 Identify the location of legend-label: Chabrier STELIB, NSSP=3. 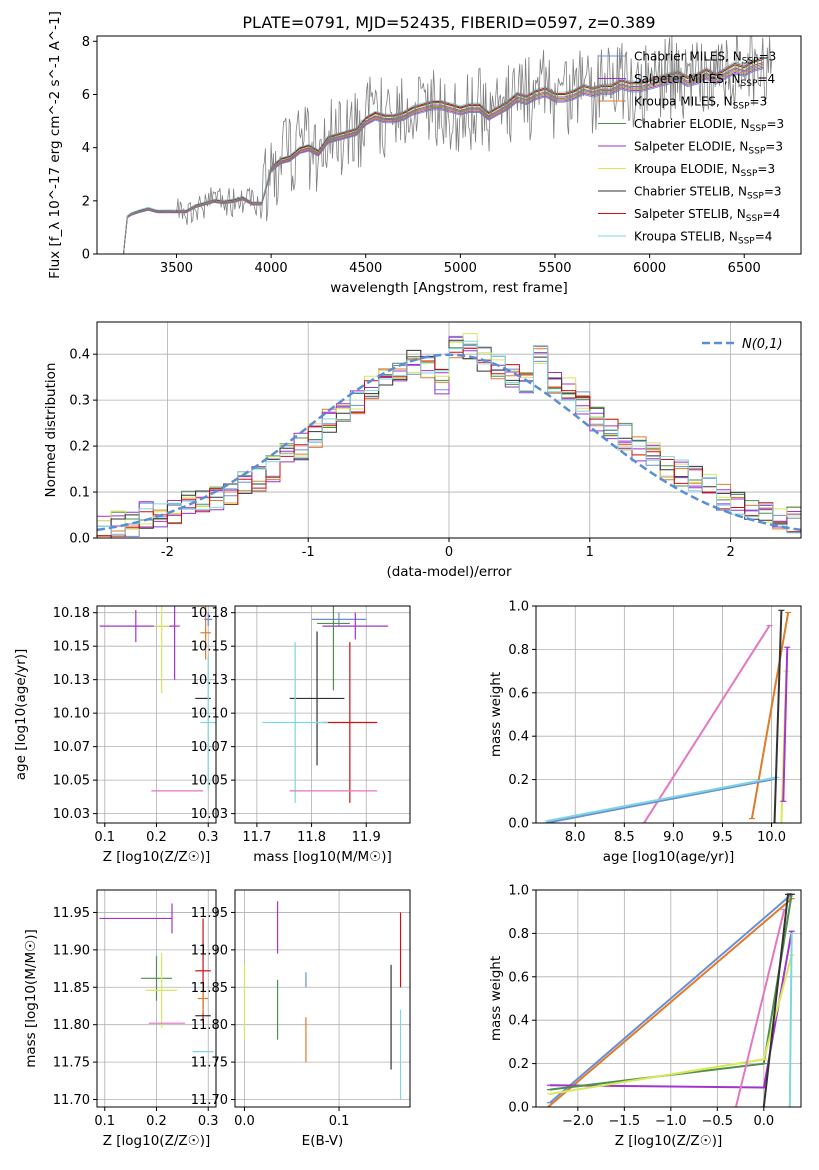
(708, 193).